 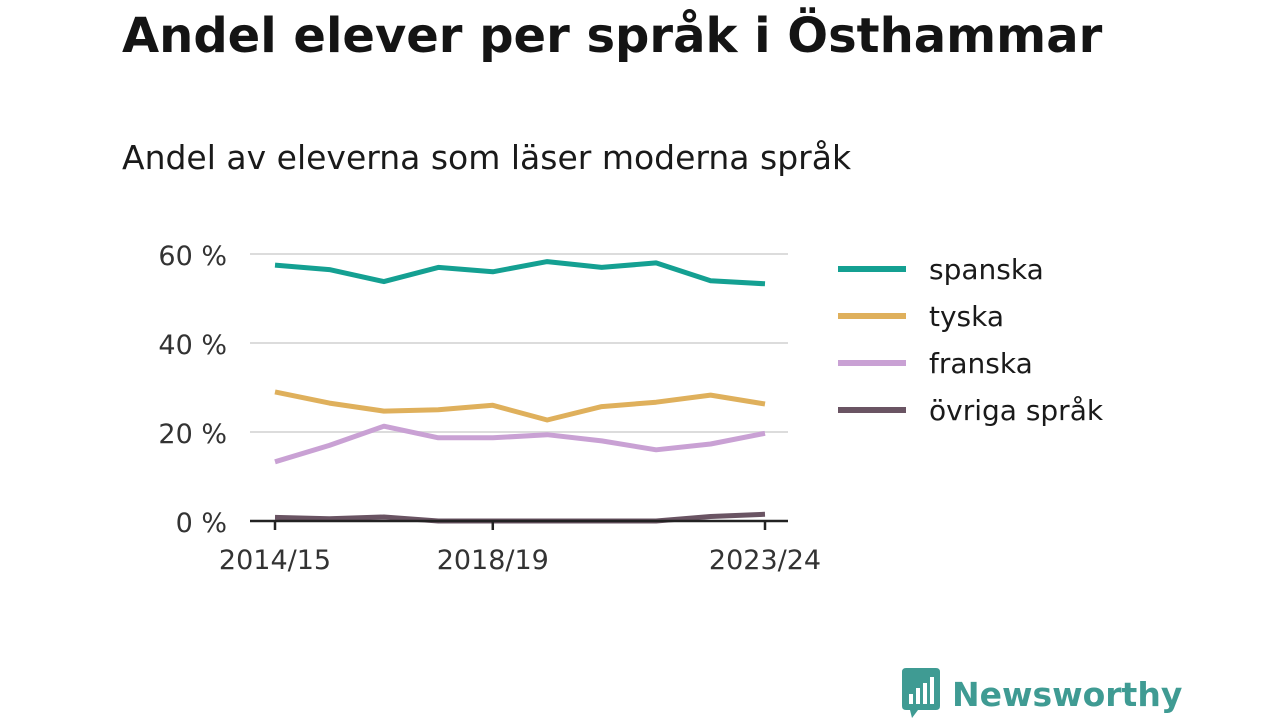 I want to click on chart-title: Andel elever per språk i Östhammar, so click(x=612, y=36).